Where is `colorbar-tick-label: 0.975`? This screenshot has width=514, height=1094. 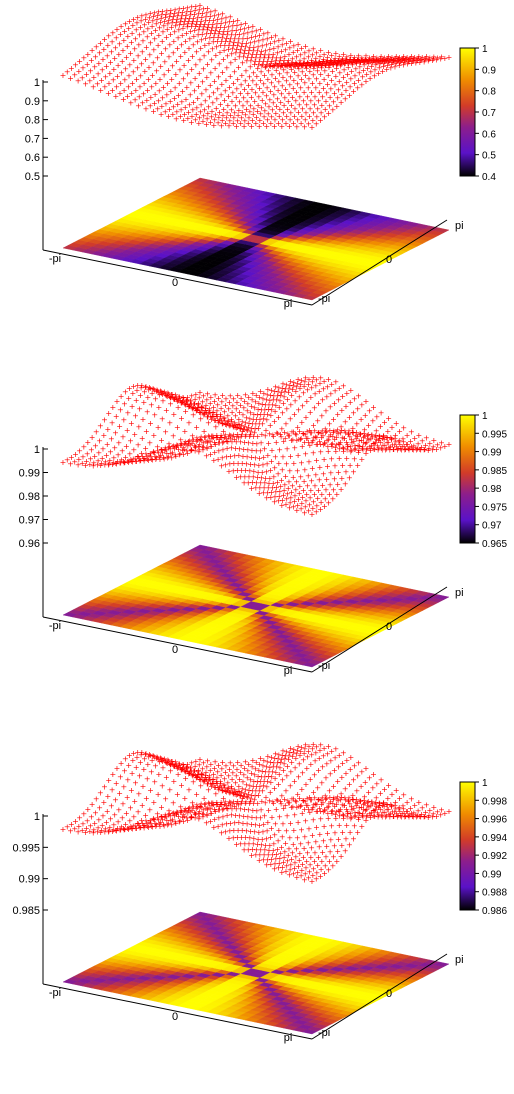 colorbar-tick-label: 0.975 is located at coordinates (494, 507).